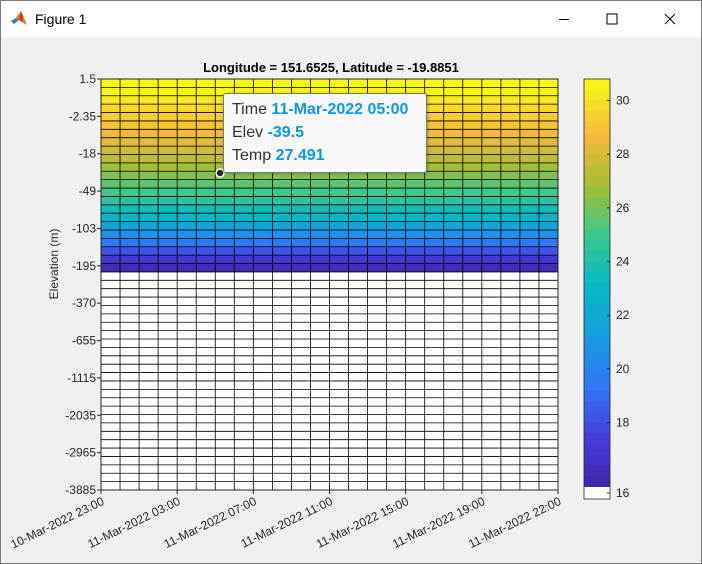 The width and height of the screenshot is (702, 564). I want to click on datatip-elev-label: Elev, so click(248, 132).